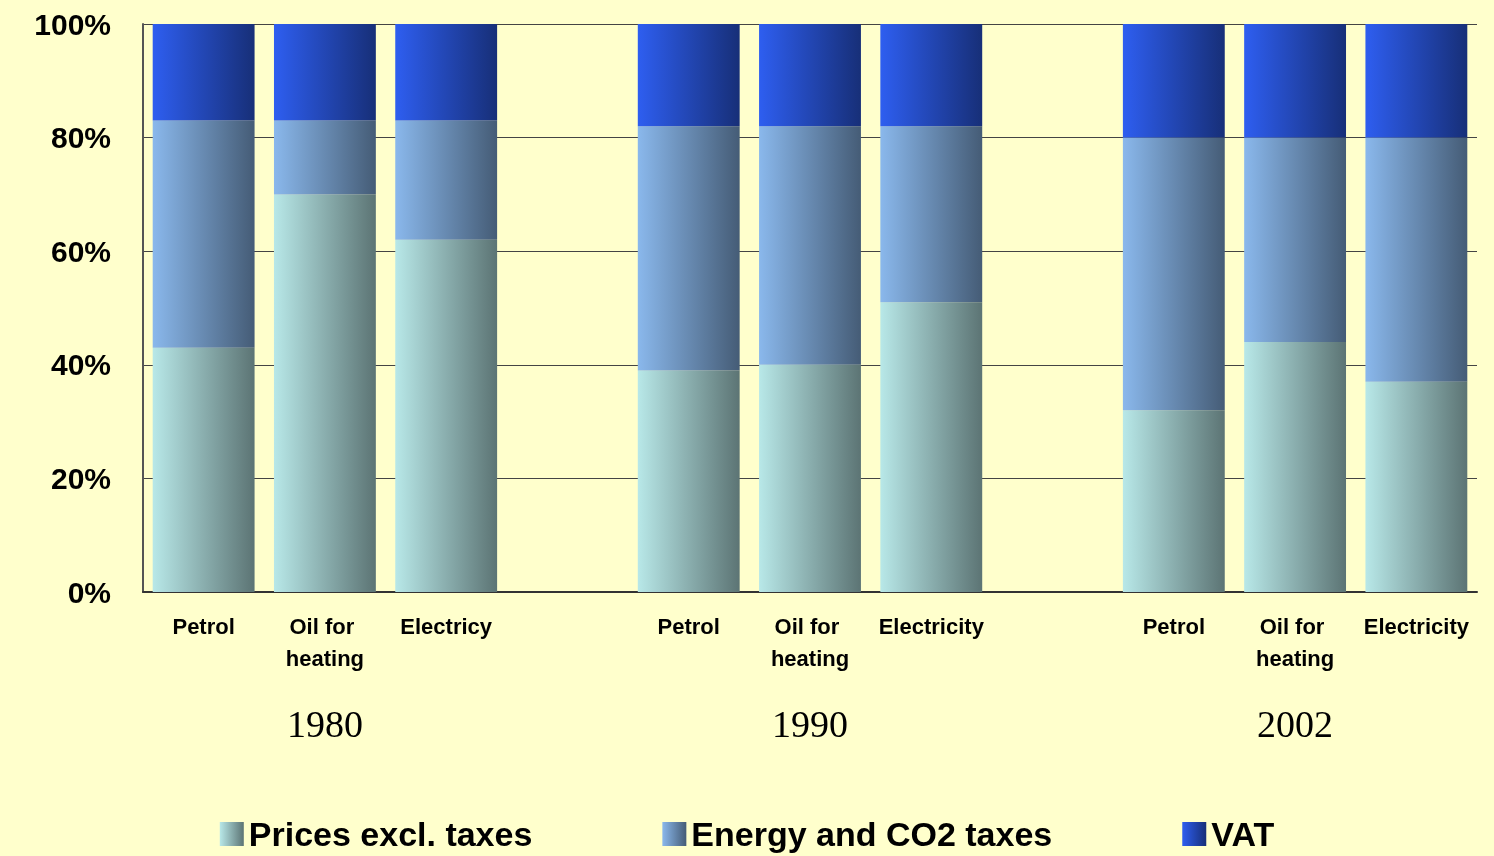  What do you see at coordinates (80, 138) in the screenshot?
I see `y-tick-label: 80%` at bounding box center [80, 138].